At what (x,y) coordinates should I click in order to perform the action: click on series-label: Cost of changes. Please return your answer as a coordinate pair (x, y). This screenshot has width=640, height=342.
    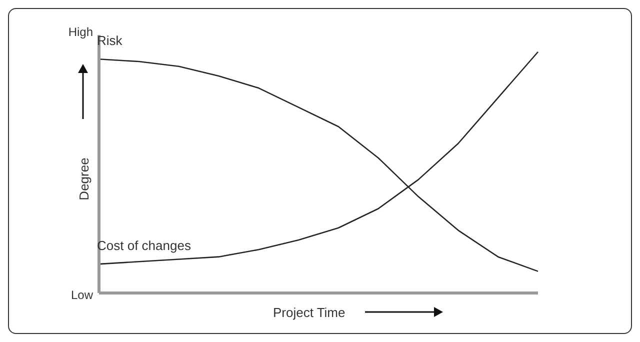
    Looking at the image, I should click on (144, 246).